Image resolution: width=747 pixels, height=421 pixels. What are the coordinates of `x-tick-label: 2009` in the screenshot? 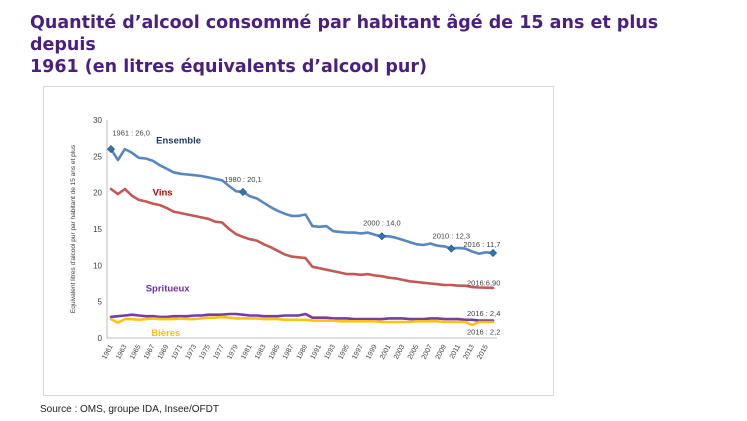 It's located at (442, 352).